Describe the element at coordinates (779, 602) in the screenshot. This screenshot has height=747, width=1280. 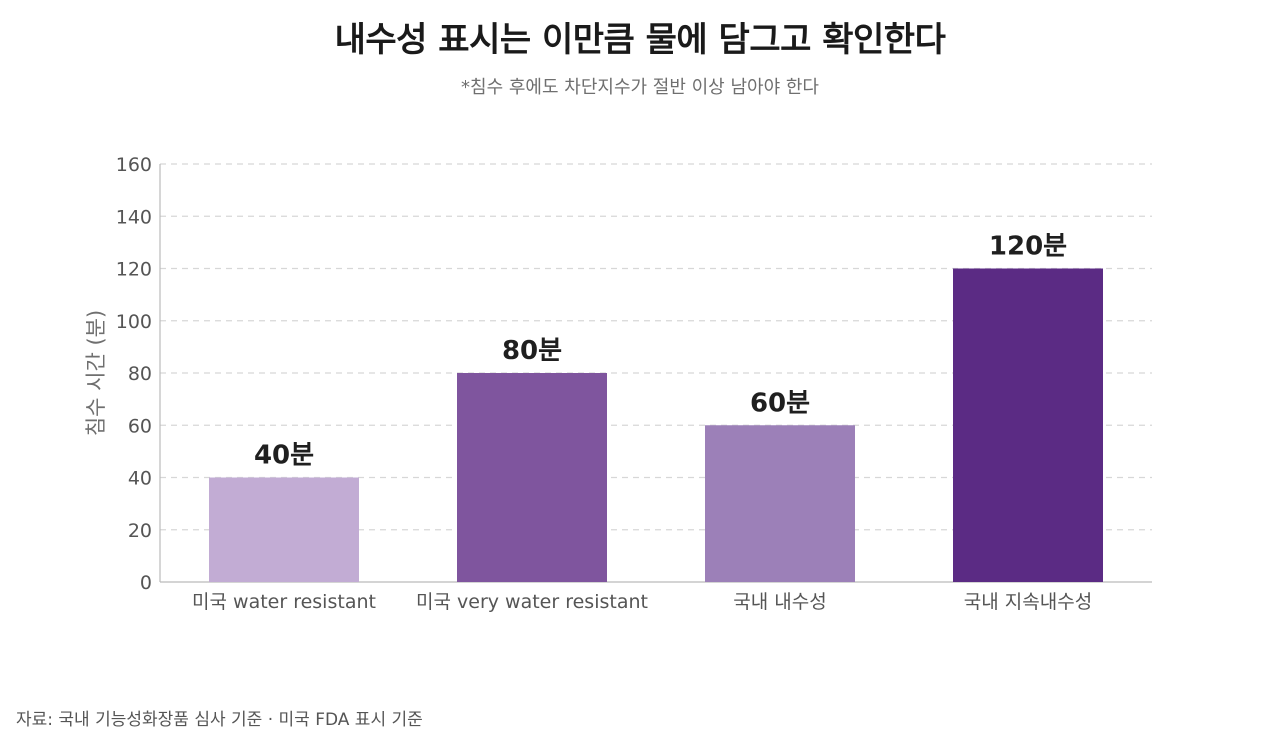
I see `x-tick-label: 국내 내수성` at that location.